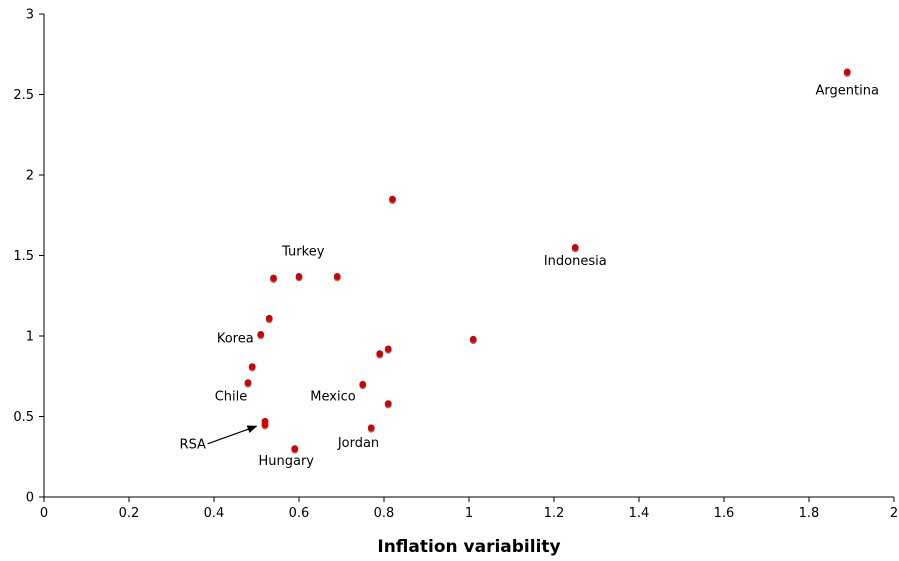  I want to click on x-tick-label: 0.6, so click(299, 513).